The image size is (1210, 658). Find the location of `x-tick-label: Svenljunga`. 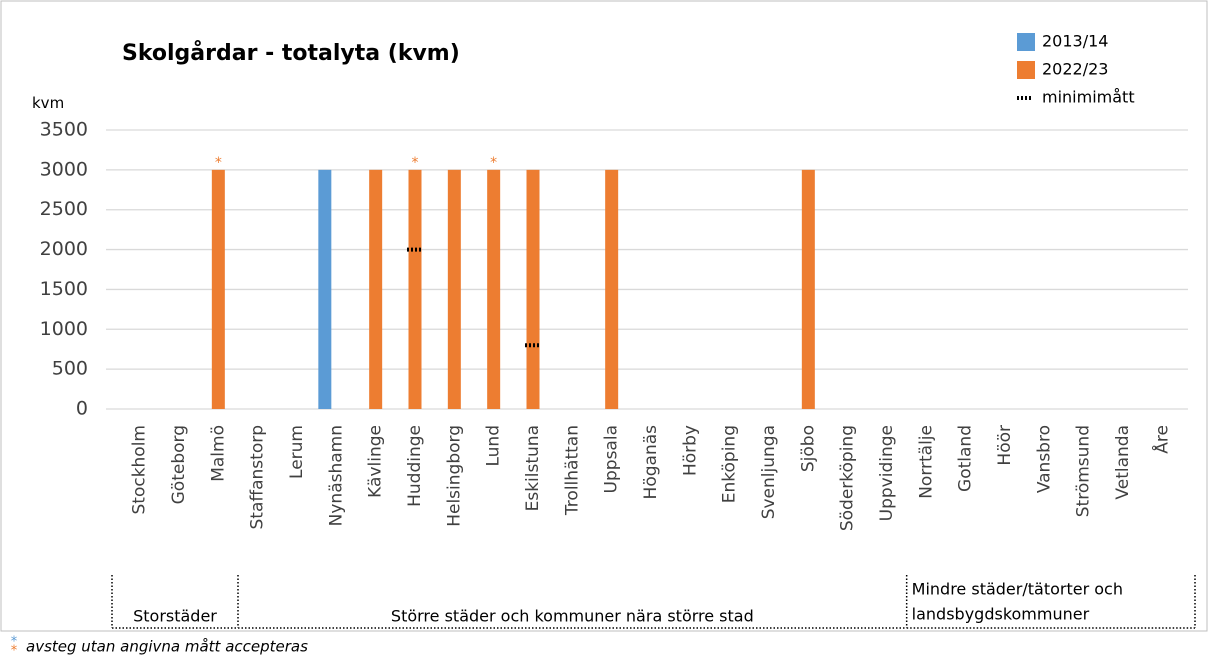

x-tick-label: Svenljunga is located at coordinates (769, 472).